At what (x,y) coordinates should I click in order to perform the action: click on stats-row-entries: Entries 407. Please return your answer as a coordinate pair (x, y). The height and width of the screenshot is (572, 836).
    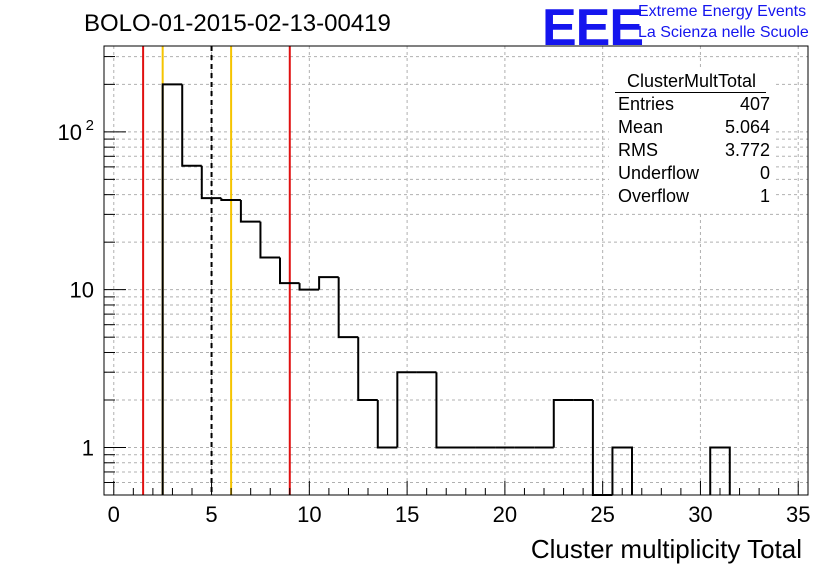
    Looking at the image, I should click on (691, 104).